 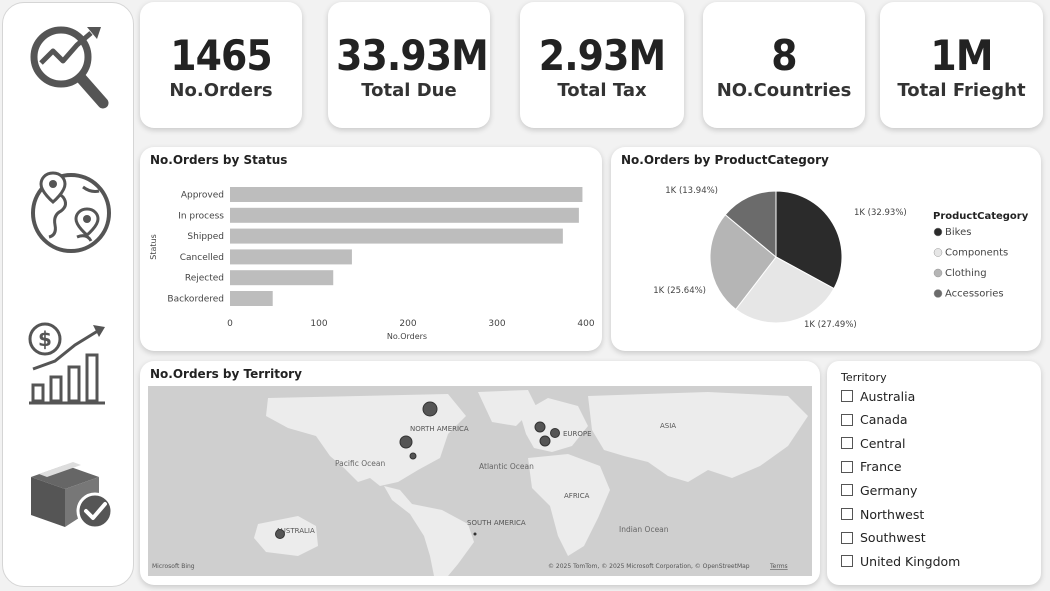 What do you see at coordinates (691, 191) in the screenshot?
I see `pie-data-label: 1K (13.94%)` at bounding box center [691, 191].